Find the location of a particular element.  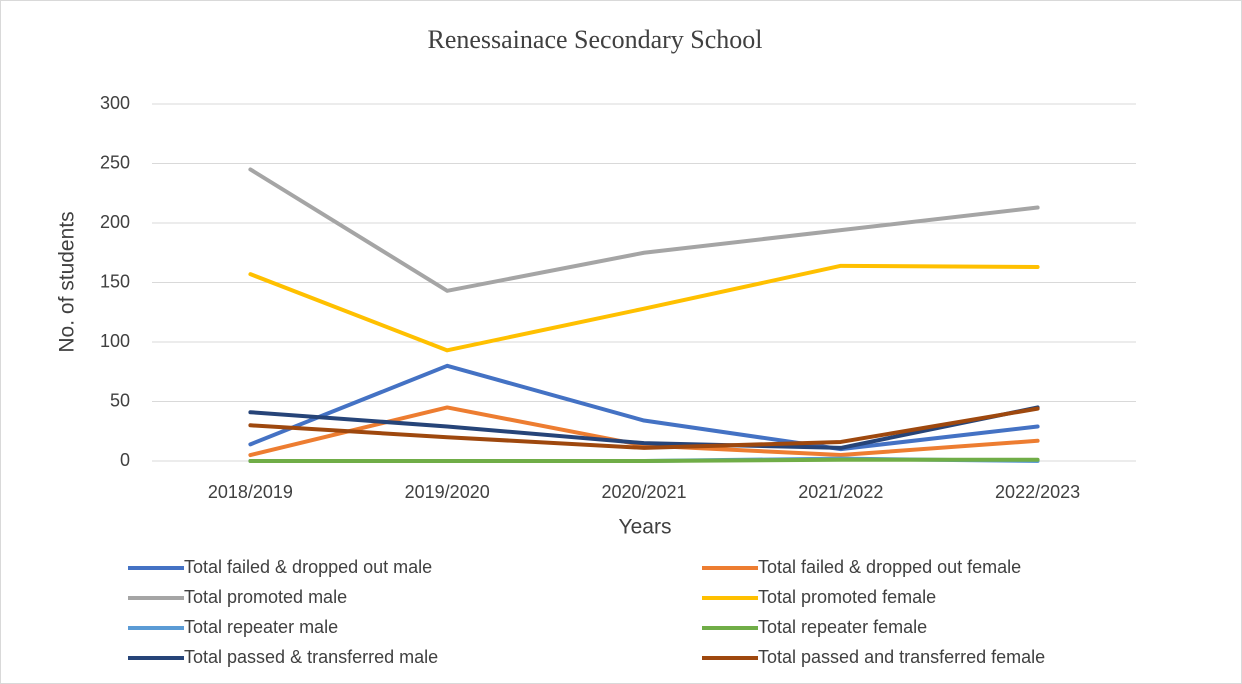

y-tick-label: 150 is located at coordinates (115, 281).